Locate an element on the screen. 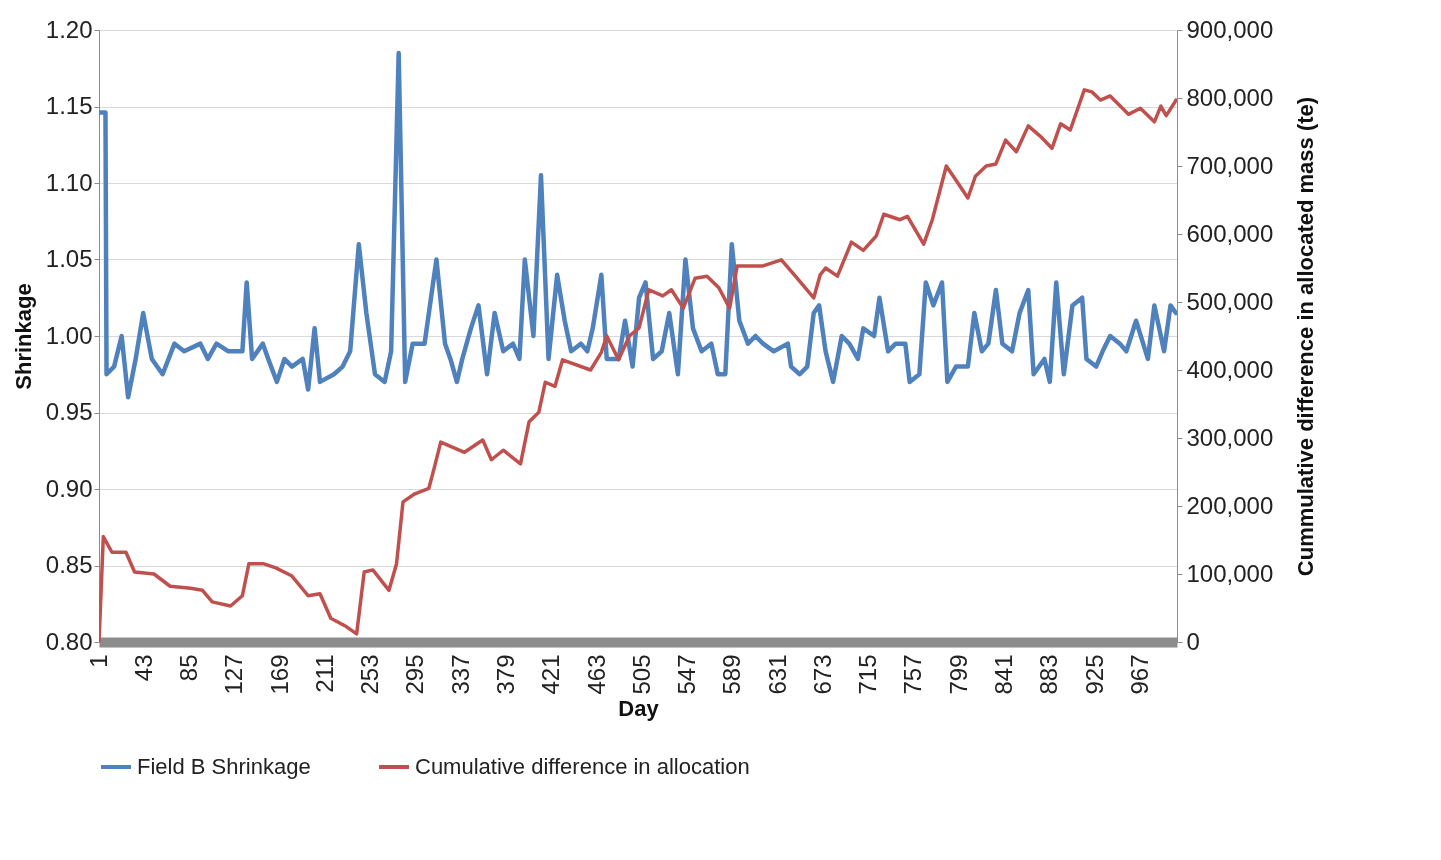 The image size is (1441, 860). x-tick-label: 967 is located at coordinates (1139, 674).